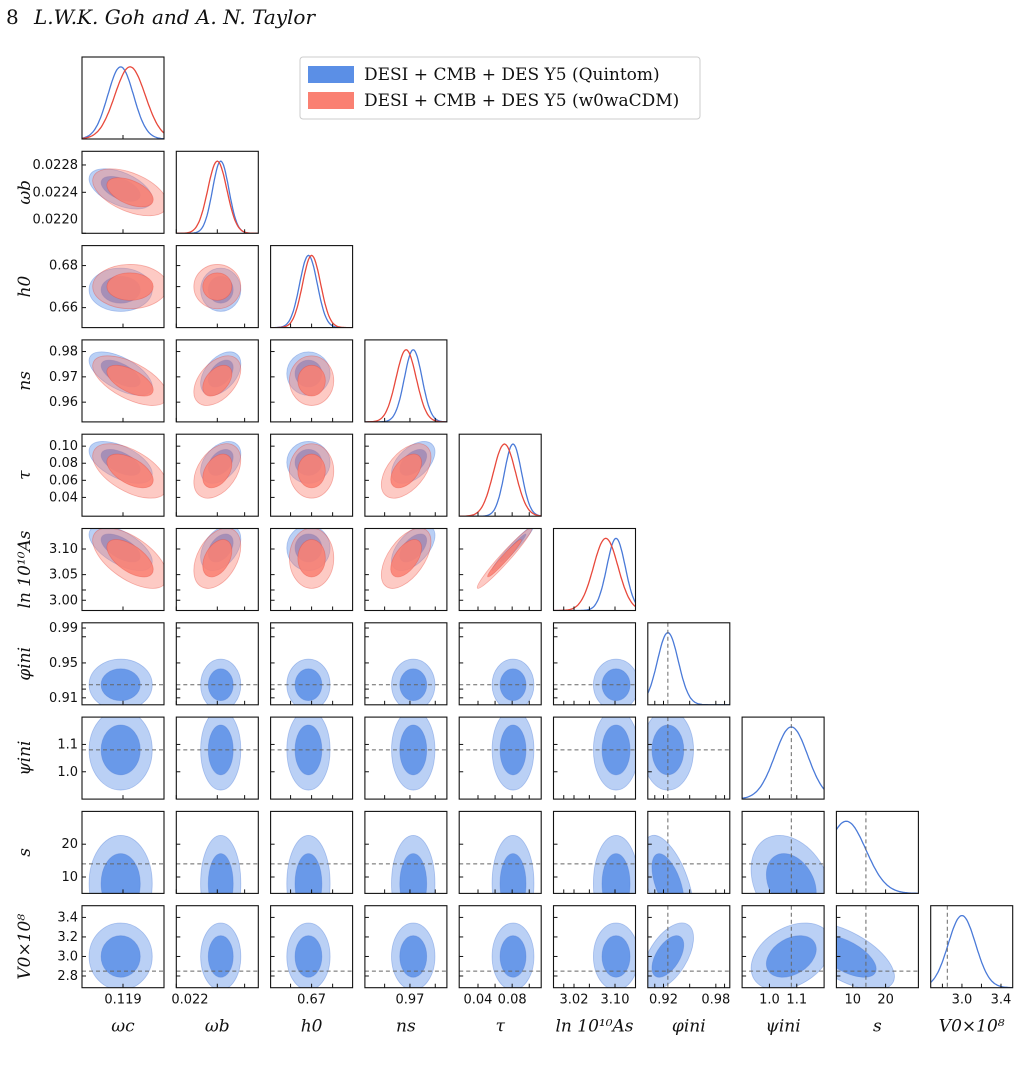 This screenshot has width=1021, height=1068. I want to click on panel-ln10As-h0, so click(312, 569).